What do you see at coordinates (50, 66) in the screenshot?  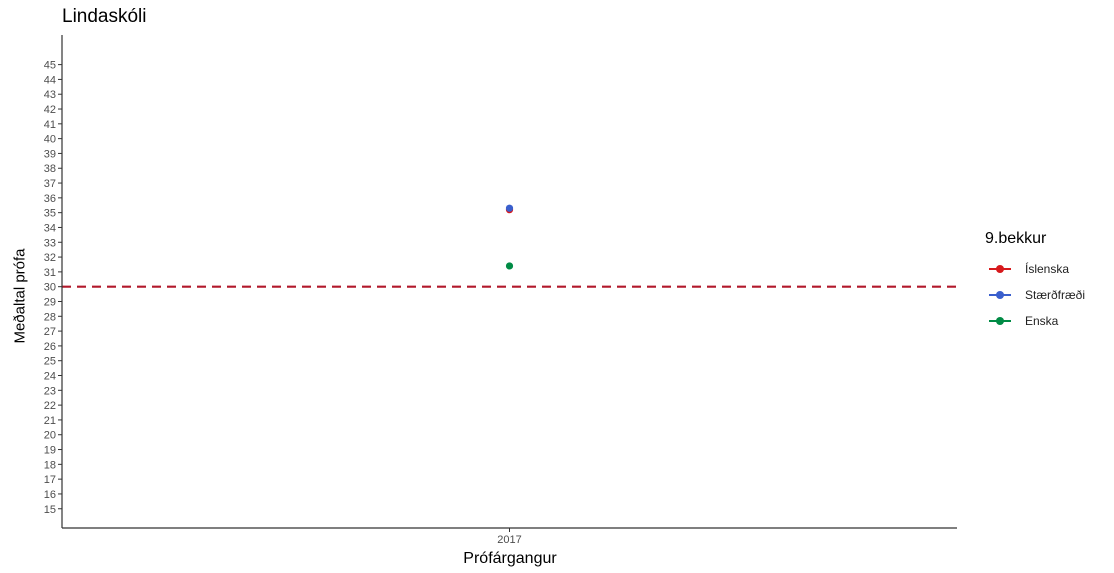 I see `y-tick-label: 45` at bounding box center [50, 66].